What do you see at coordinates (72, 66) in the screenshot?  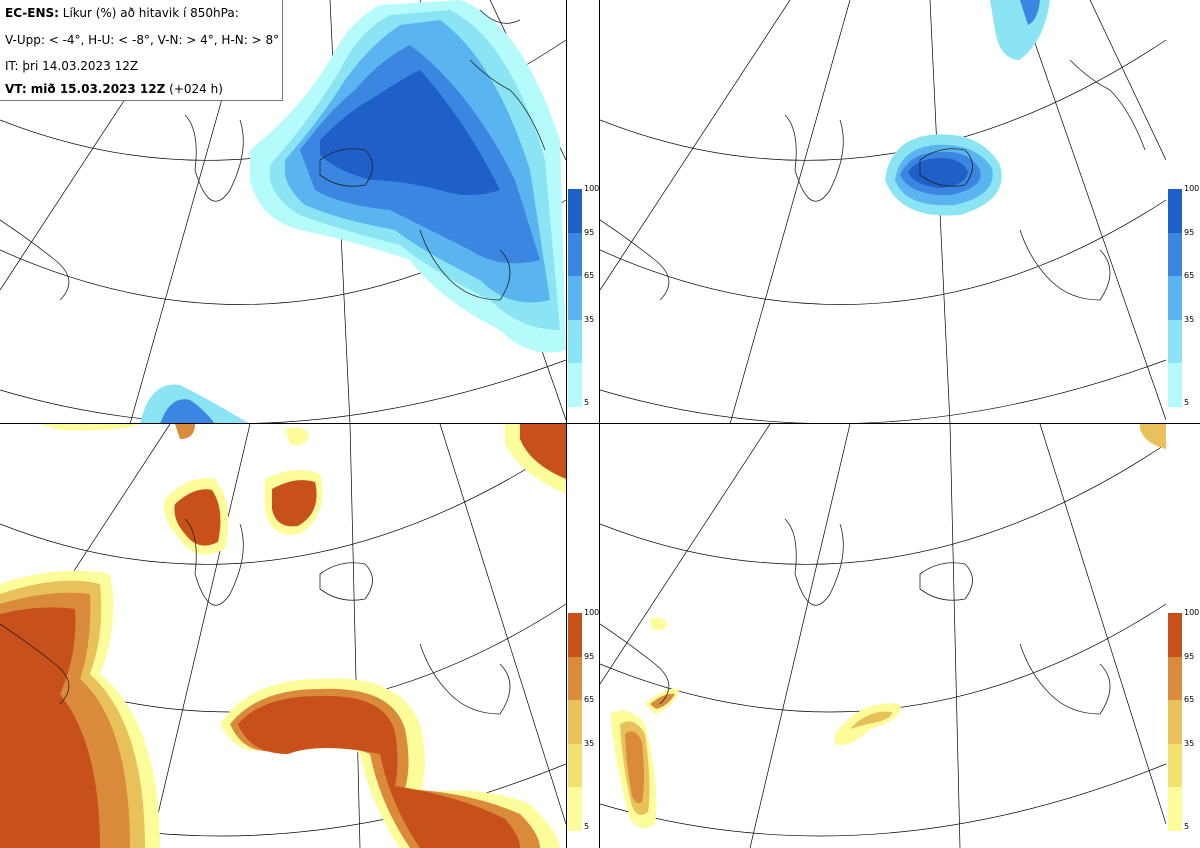 I see `legend-line-3: IT: þri 14.03.2023 12Z` at bounding box center [72, 66].